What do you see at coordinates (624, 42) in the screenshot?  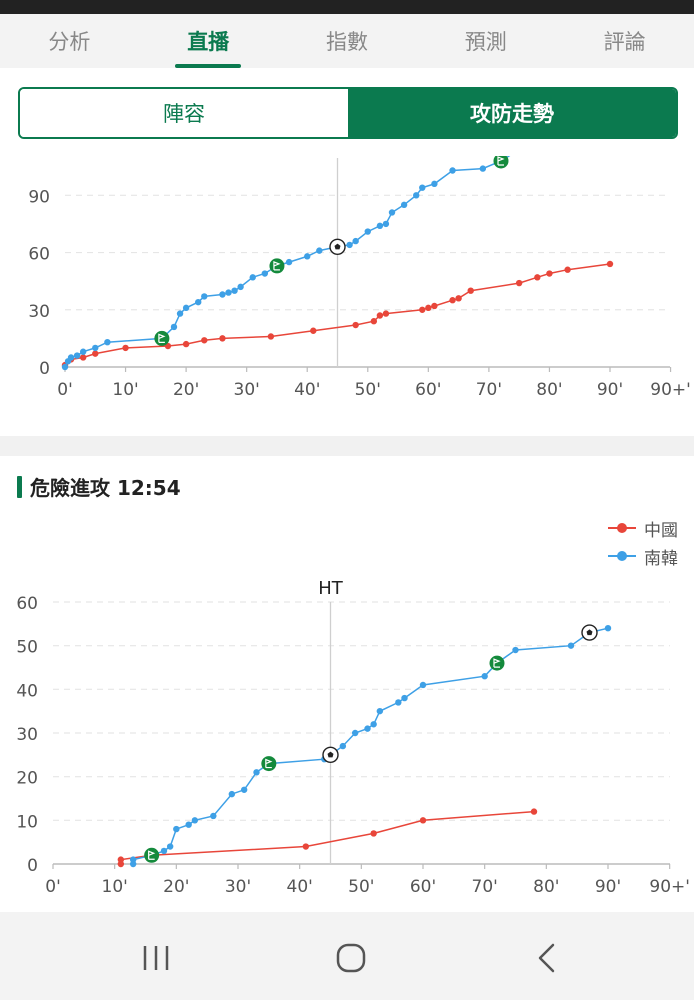 I see `tab-comments: 評論` at bounding box center [624, 42].